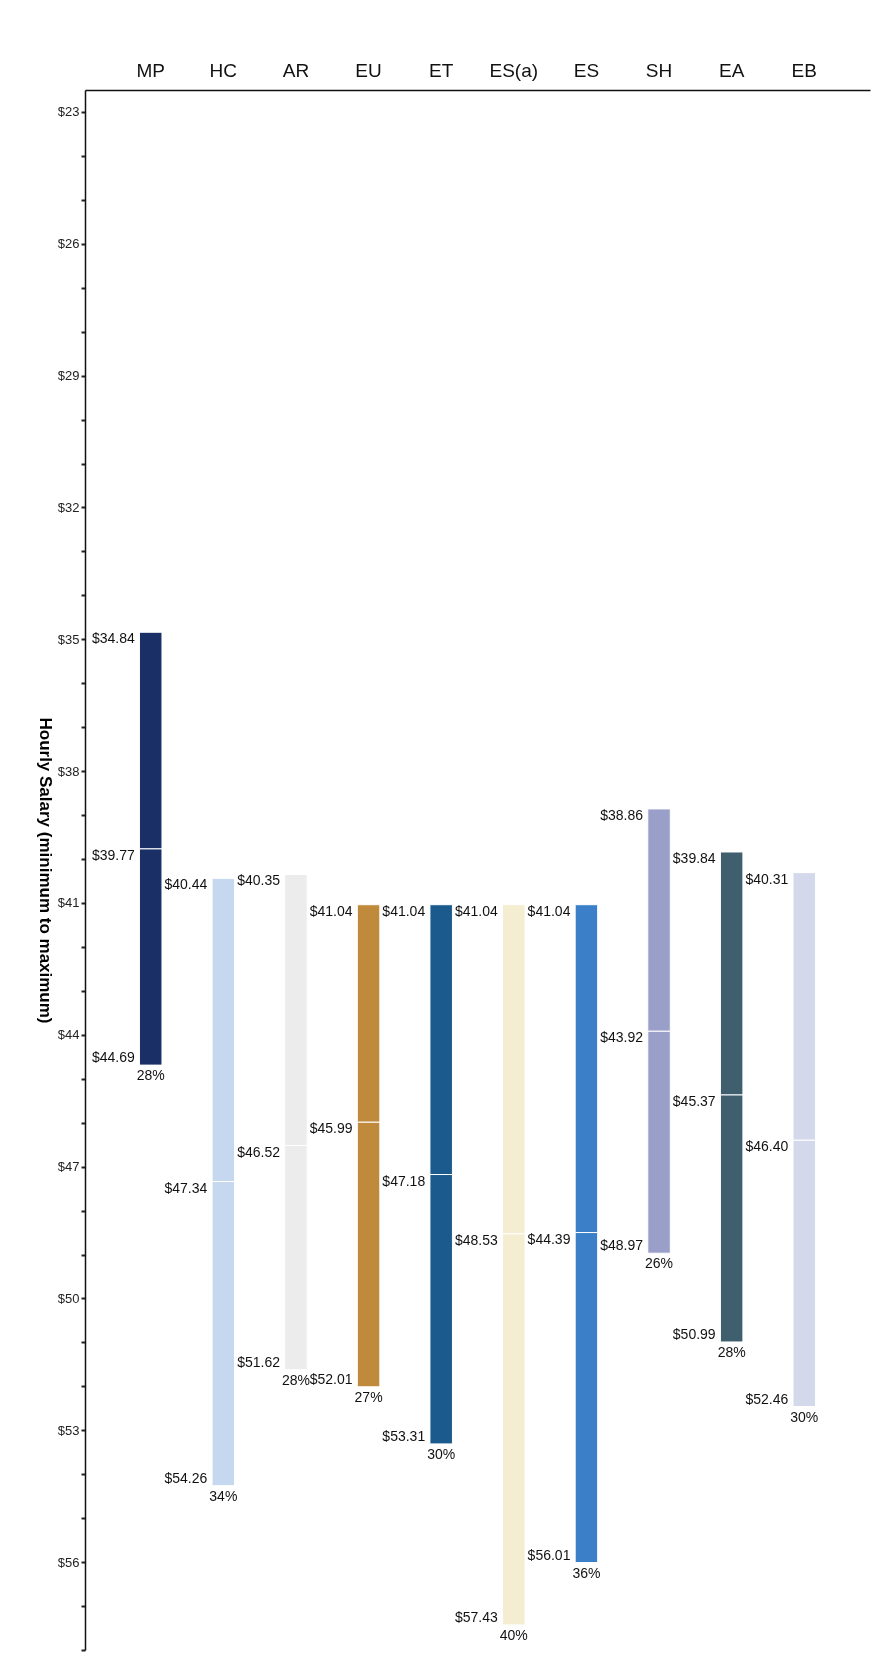  What do you see at coordinates (767, 1146) in the screenshot?
I see `annotation: $46.40` at bounding box center [767, 1146].